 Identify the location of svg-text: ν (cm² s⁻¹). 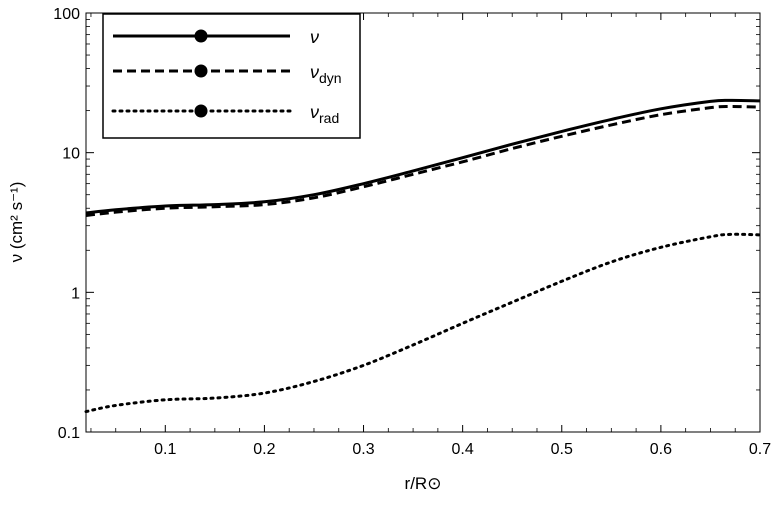
(16, 222).